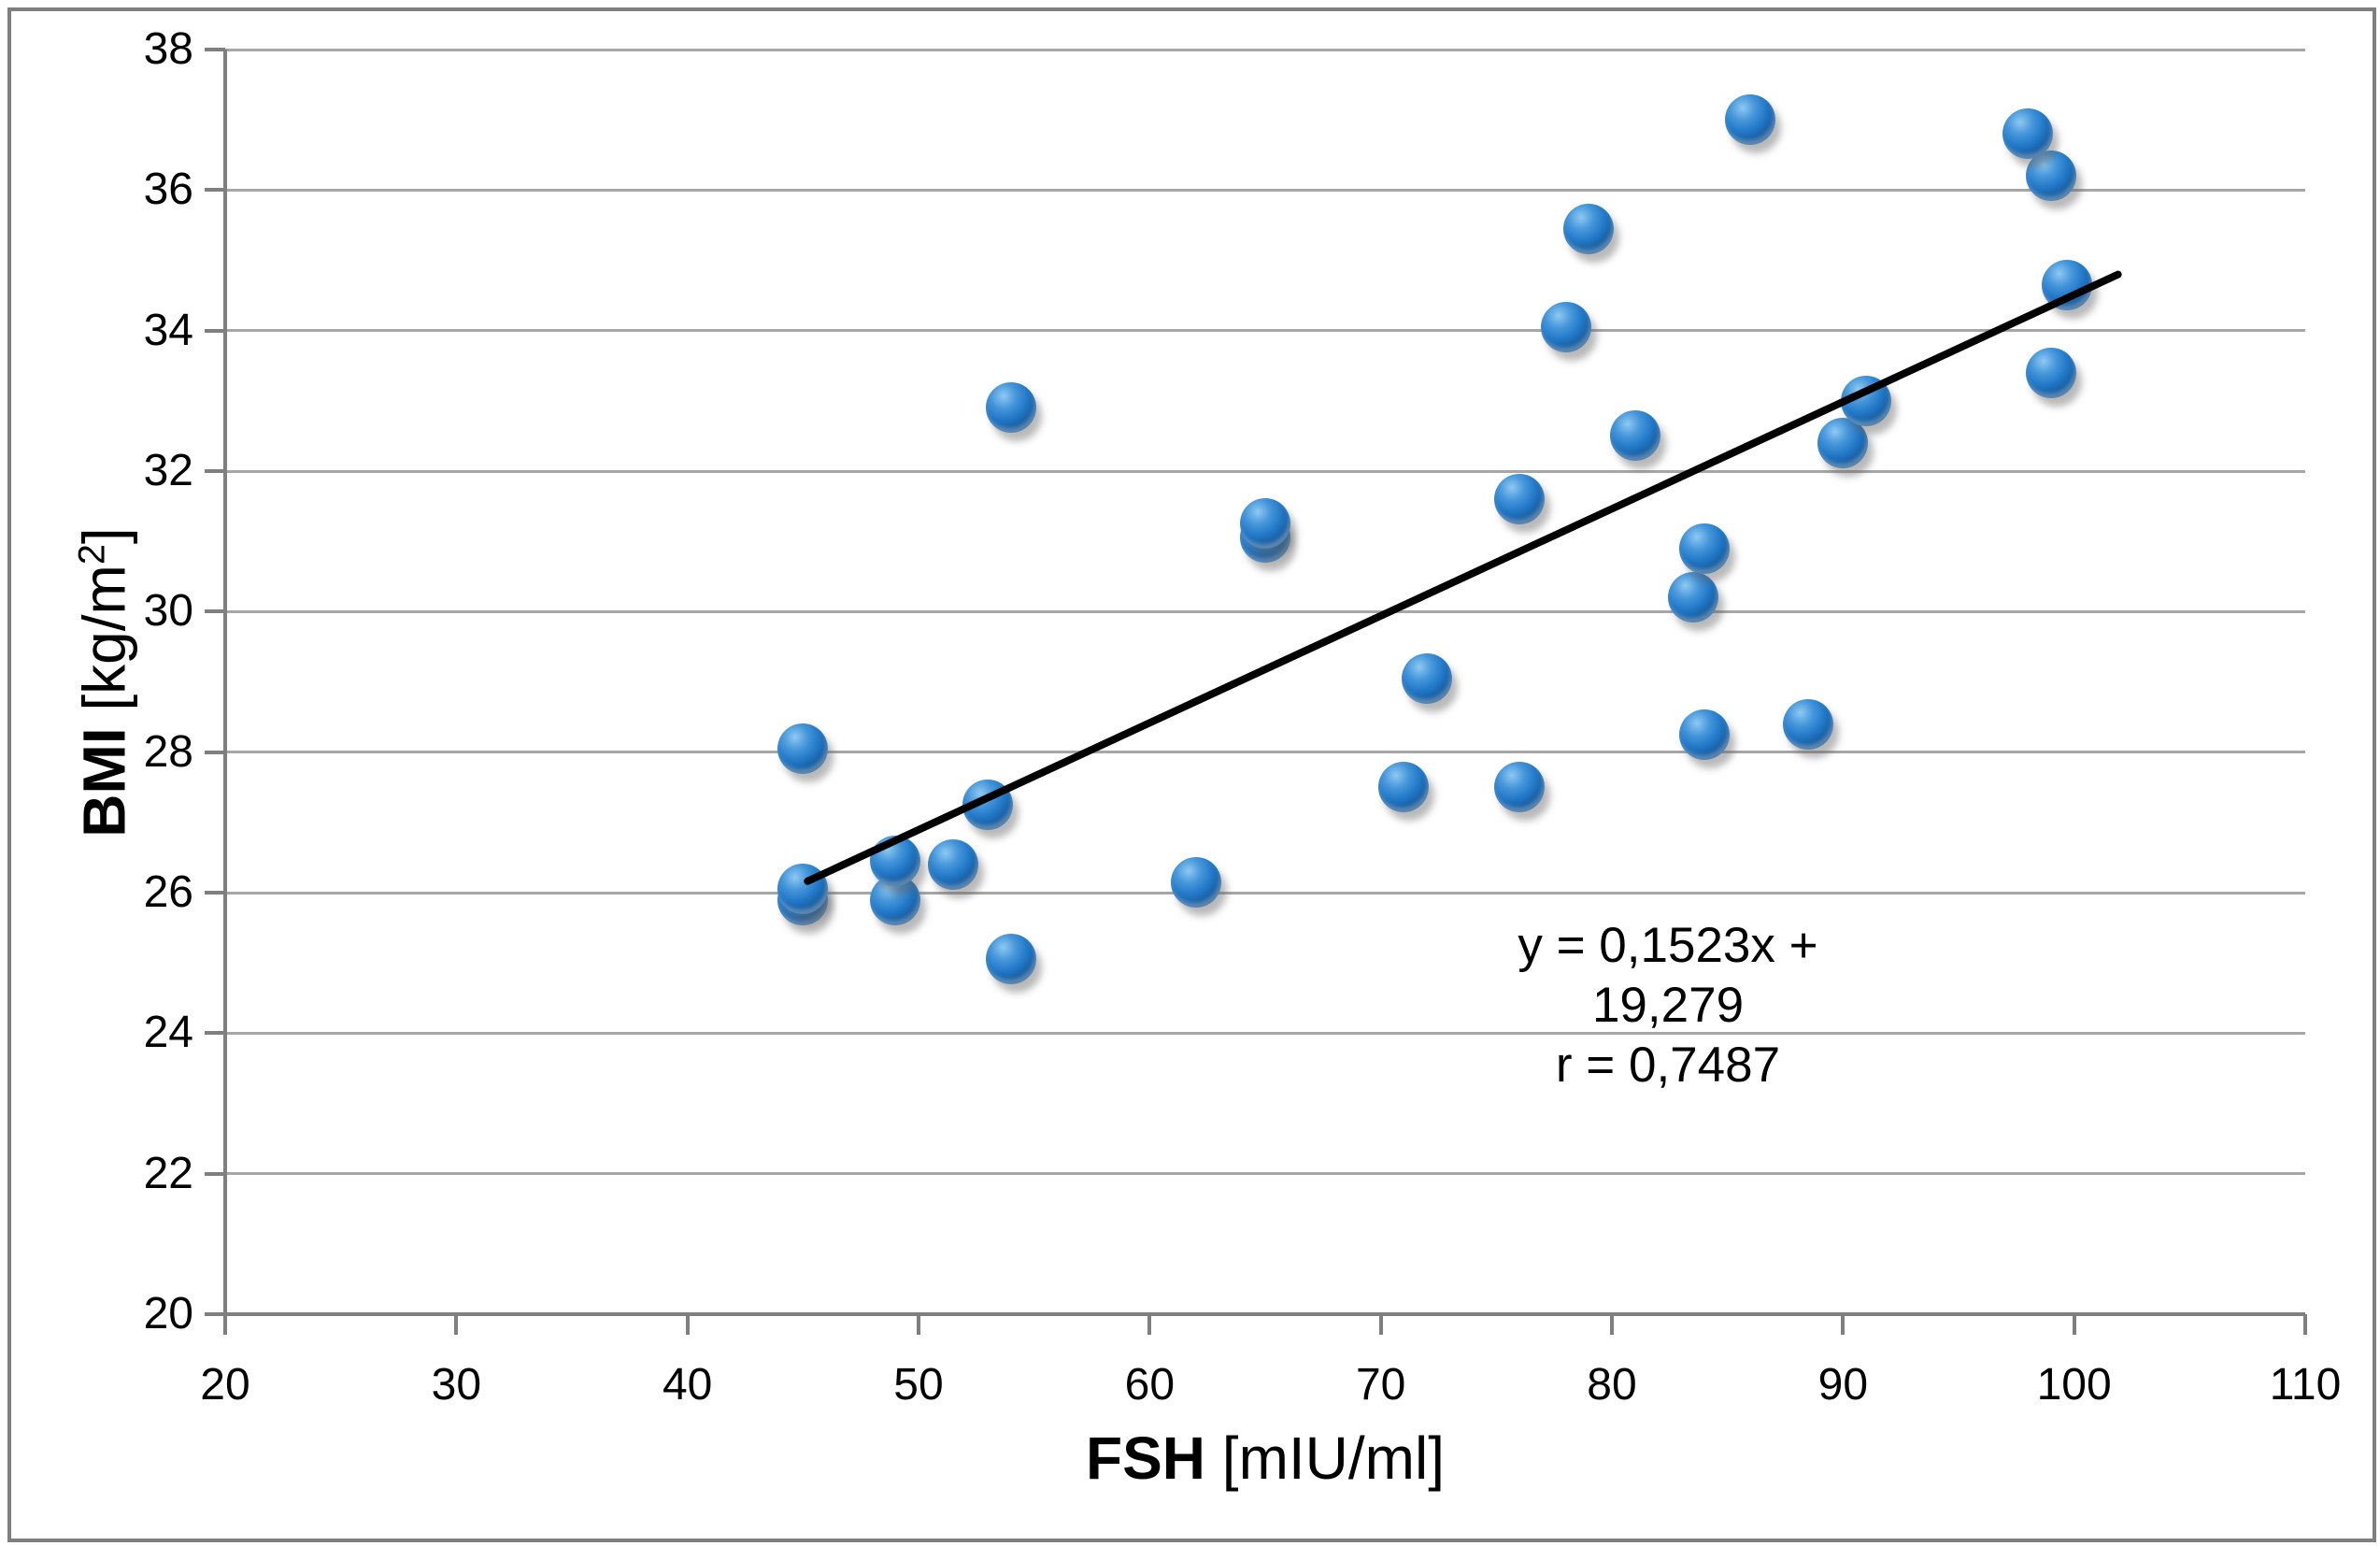 The height and width of the screenshot is (1546, 2380). I want to click on x-tick-label: 20, so click(225, 1385).